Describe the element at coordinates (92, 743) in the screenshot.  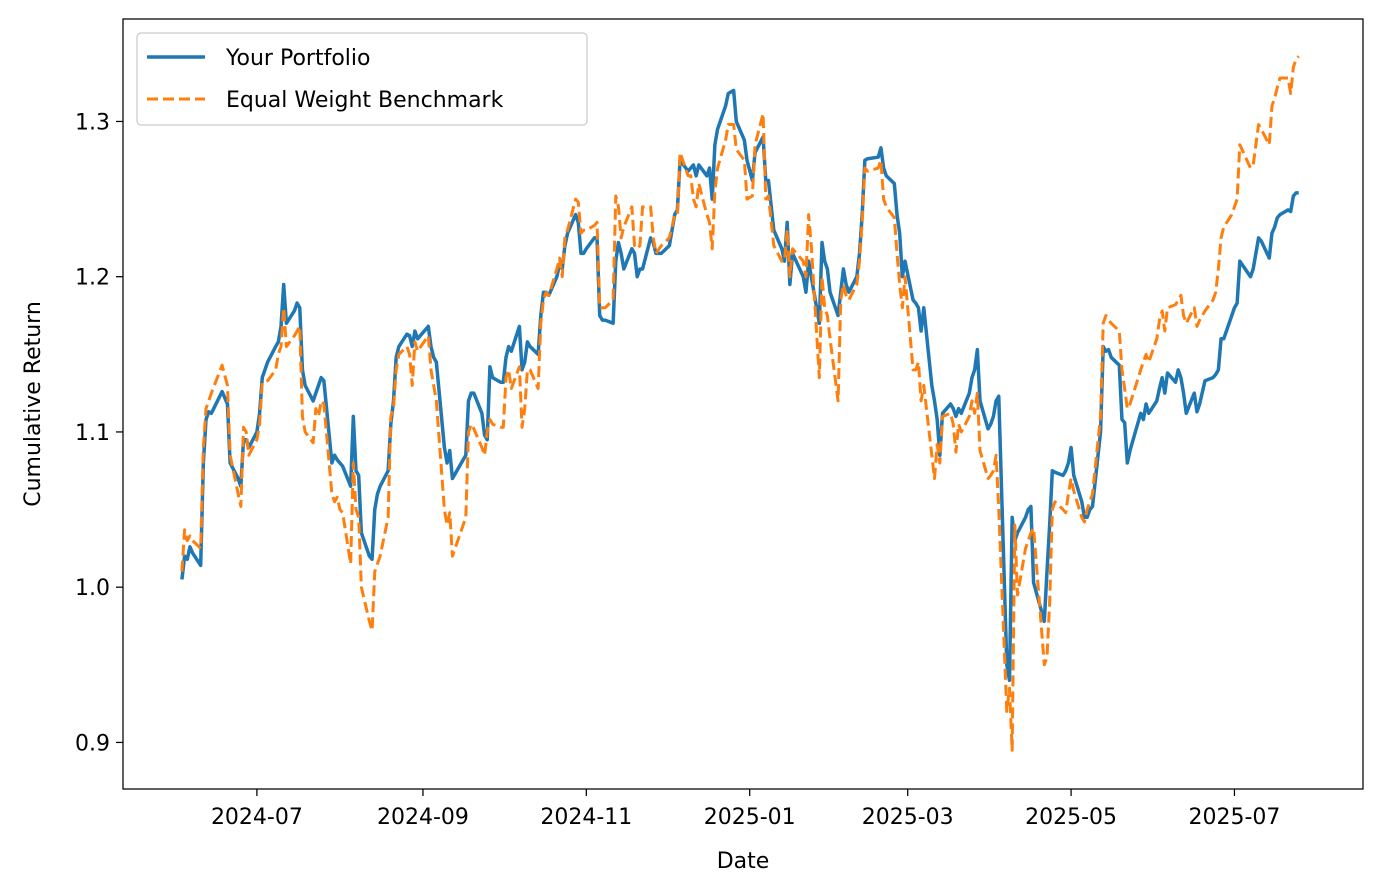
I see `y-tick-label: 0.9` at that location.